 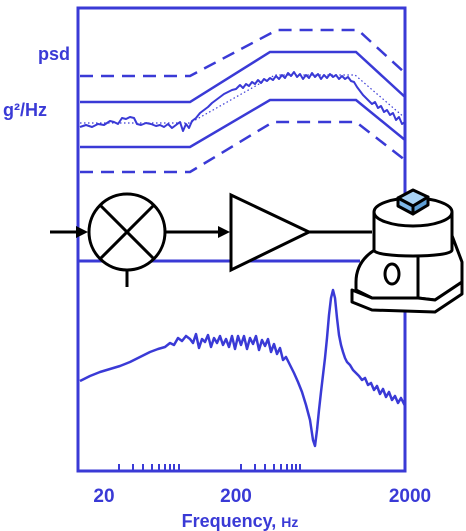 I want to click on units-label: g²/Hz, so click(x=25, y=110).